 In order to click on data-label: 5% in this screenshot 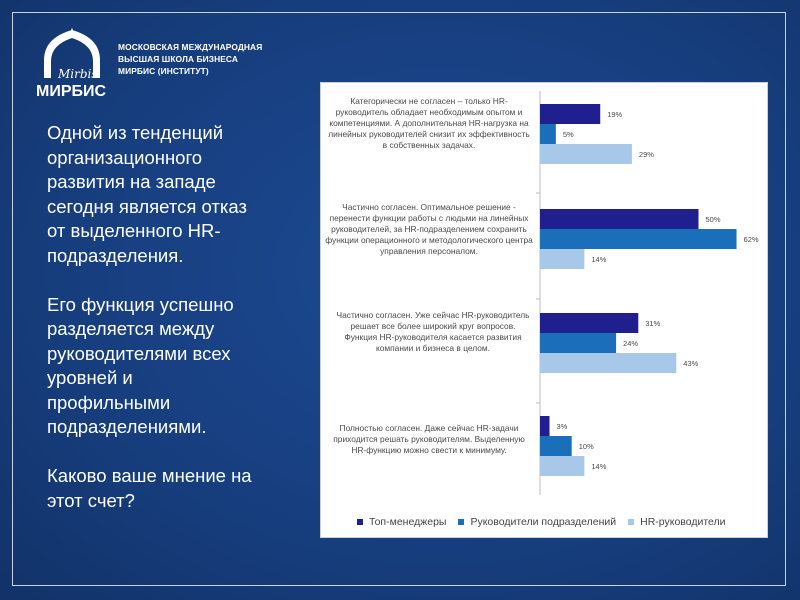, I will do `click(568, 134)`.